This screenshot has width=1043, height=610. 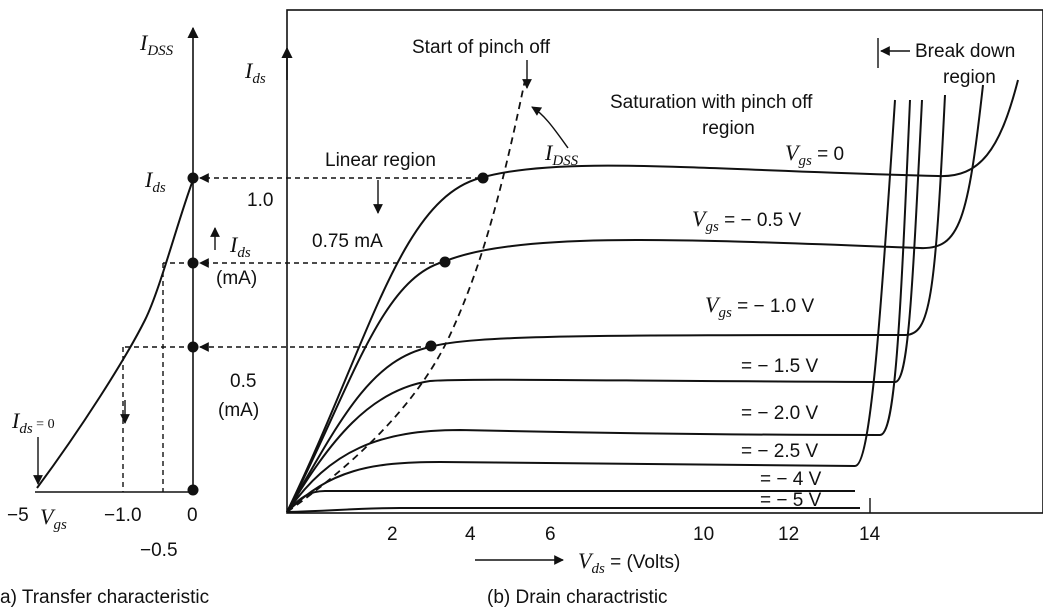 I want to click on transfer-y-axis-label: IDSS, so click(x=156, y=44).